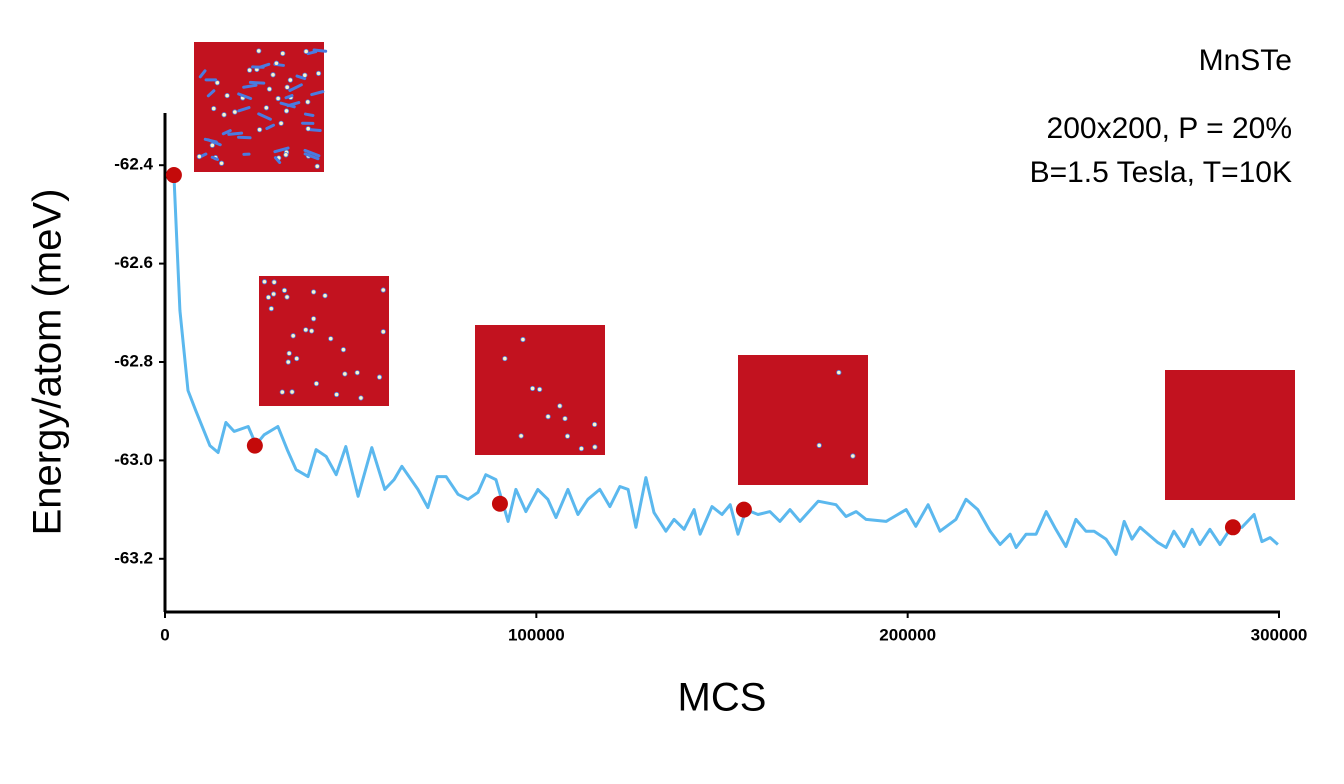 This screenshot has height=784, width=1344. What do you see at coordinates (907, 634) in the screenshot?
I see `x-tick-label: 200000` at bounding box center [907, 634].